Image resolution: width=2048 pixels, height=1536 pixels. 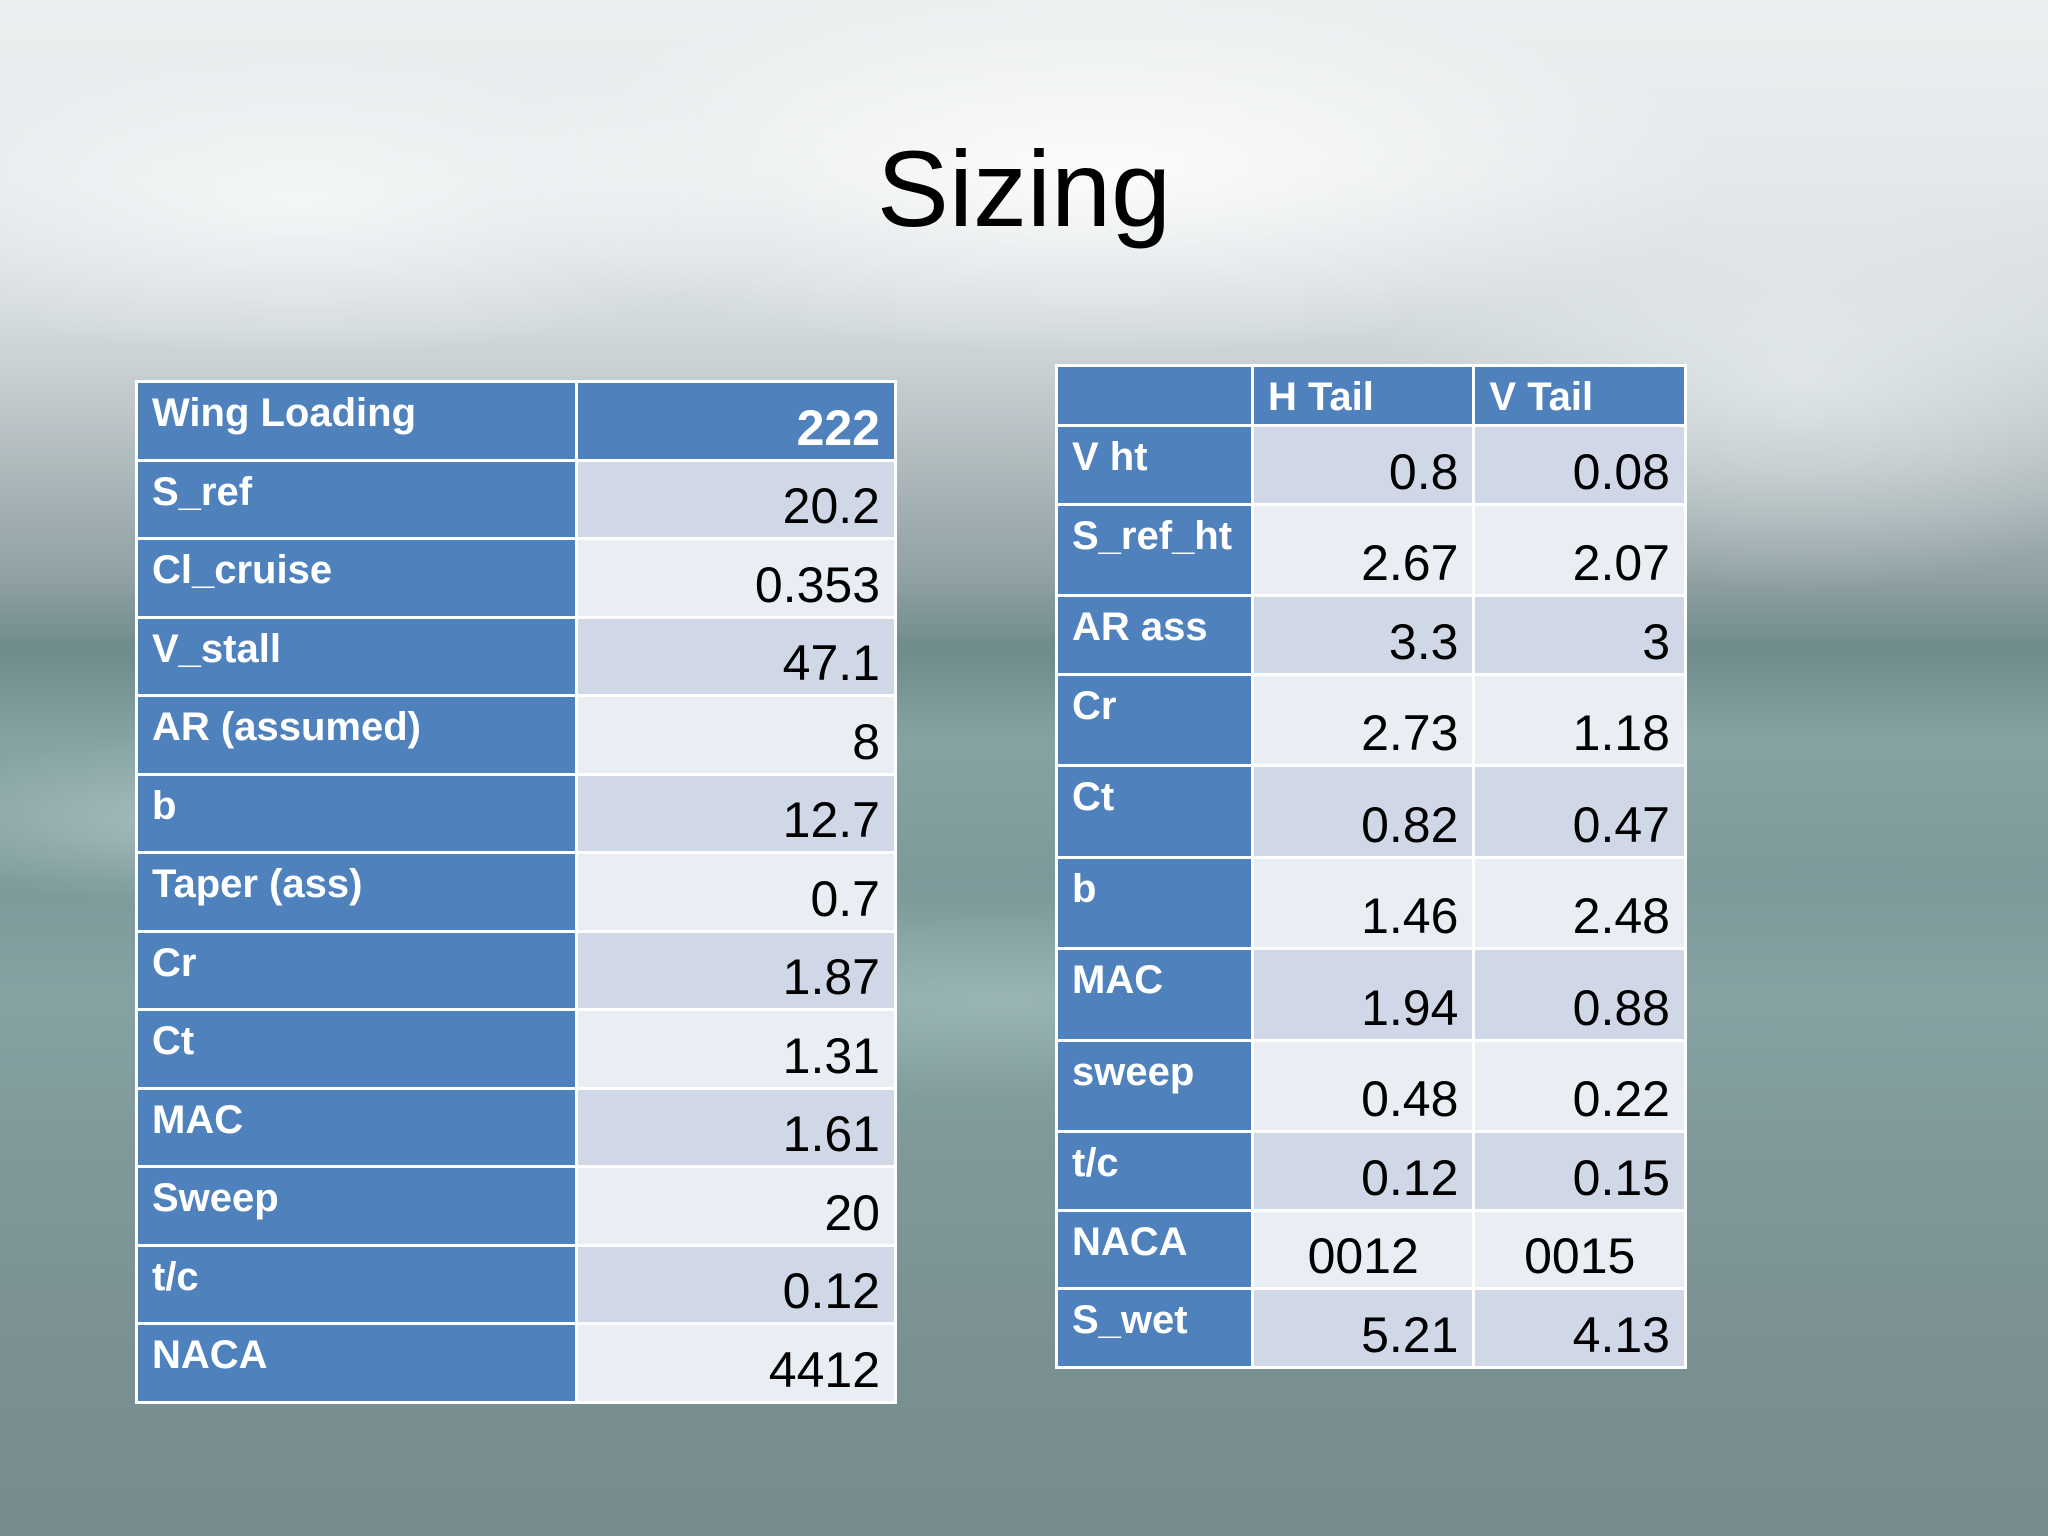 What do you see at coordinates (1579, 1328) in the screenshot?
I see `v-tail-value: 4.13` at bounding box center [1579, 1328].